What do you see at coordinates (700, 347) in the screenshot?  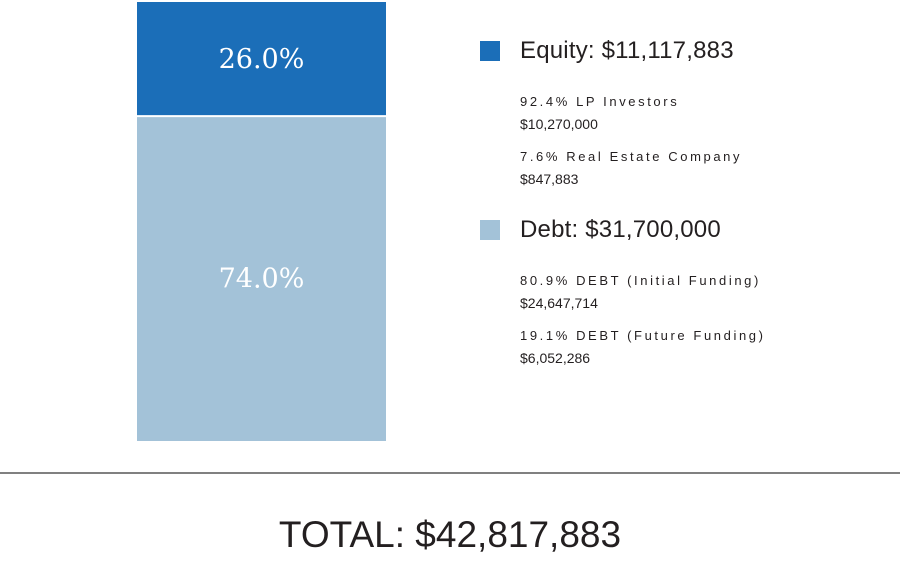 I see `debt-item-future: 19.1% DEBT (Future Funding) $6,052,286` at bounding box center [700, 347].